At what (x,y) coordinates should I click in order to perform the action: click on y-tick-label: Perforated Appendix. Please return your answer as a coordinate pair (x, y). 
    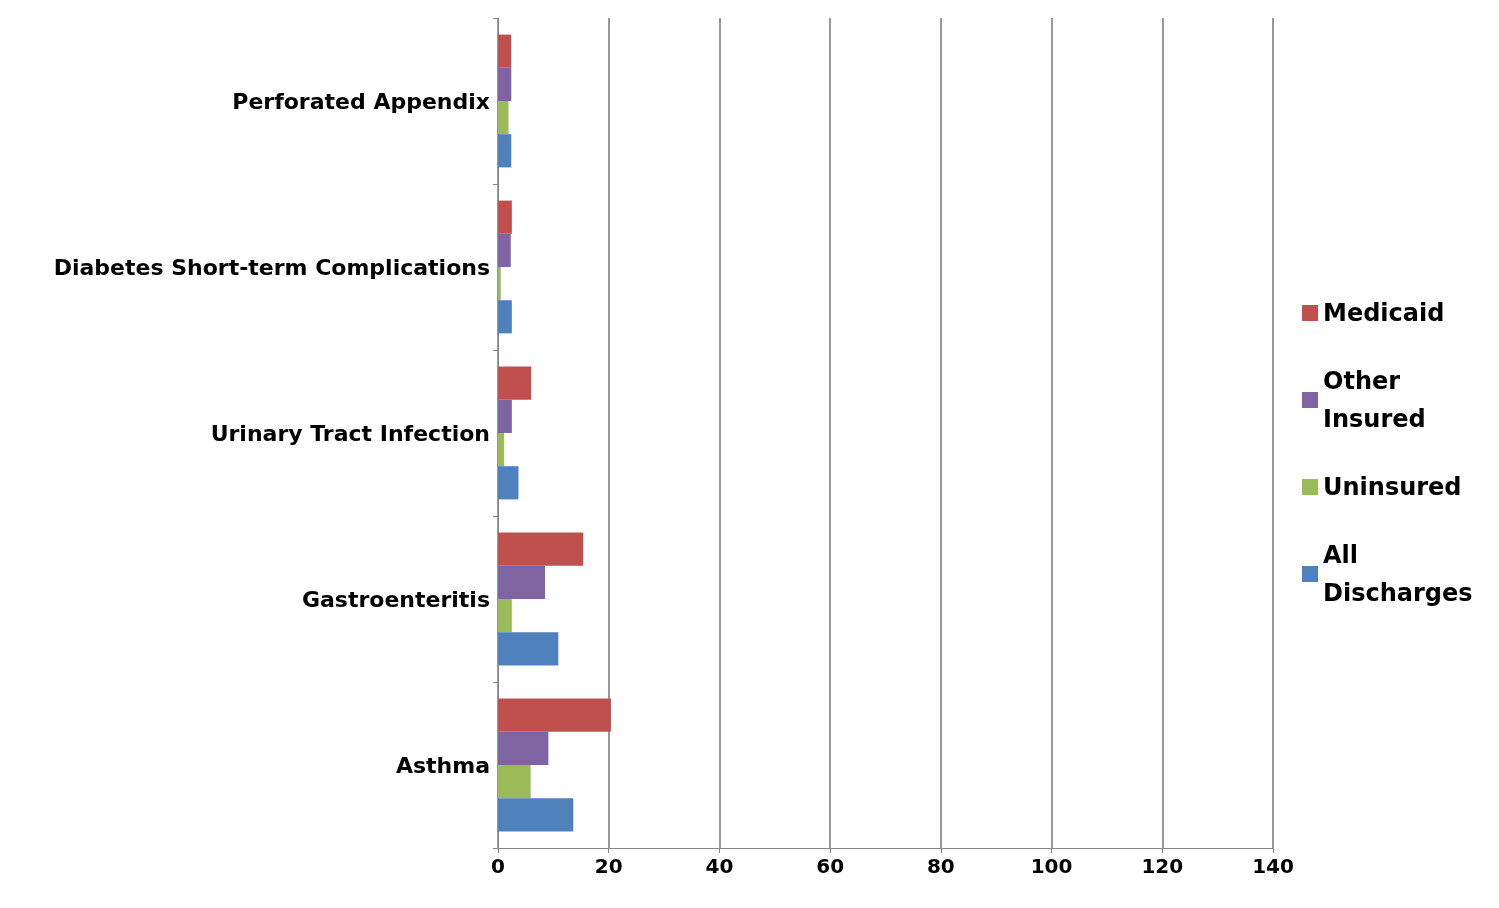
    Looking at the image, I should click on (361, 101).